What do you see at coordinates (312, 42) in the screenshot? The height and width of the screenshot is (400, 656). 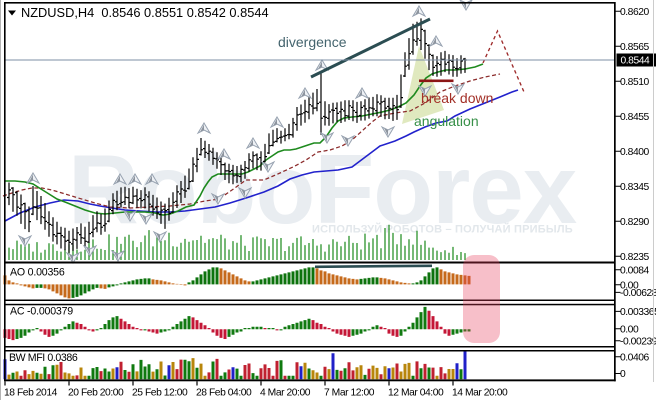 I see `svg-text: divergence` at bounding box center [312, 42].